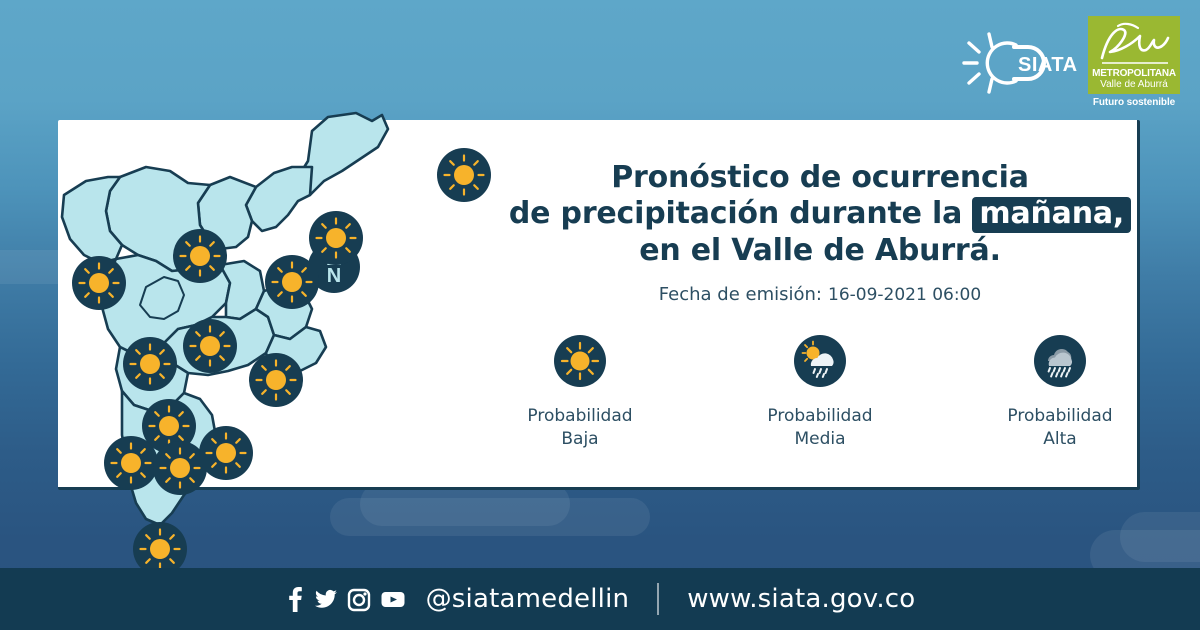  What do you see at coordinates (326, 599) in the screenshot?
I see `twitter-icon` at bounding box center [326, 599].